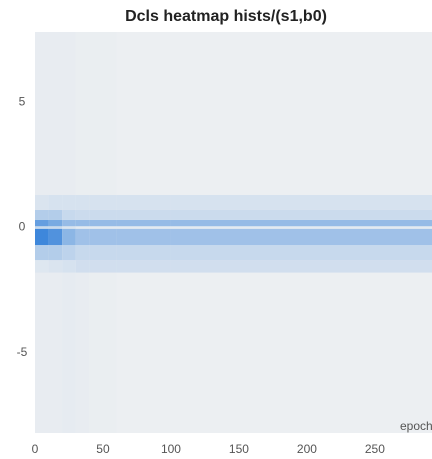 Image resolution: width=432 pixels, height=459 pixels. What do you see at coordinates (22, 227) in the screenshot?
I see `y-tick-label: 0` at bounding box center [22, 227].